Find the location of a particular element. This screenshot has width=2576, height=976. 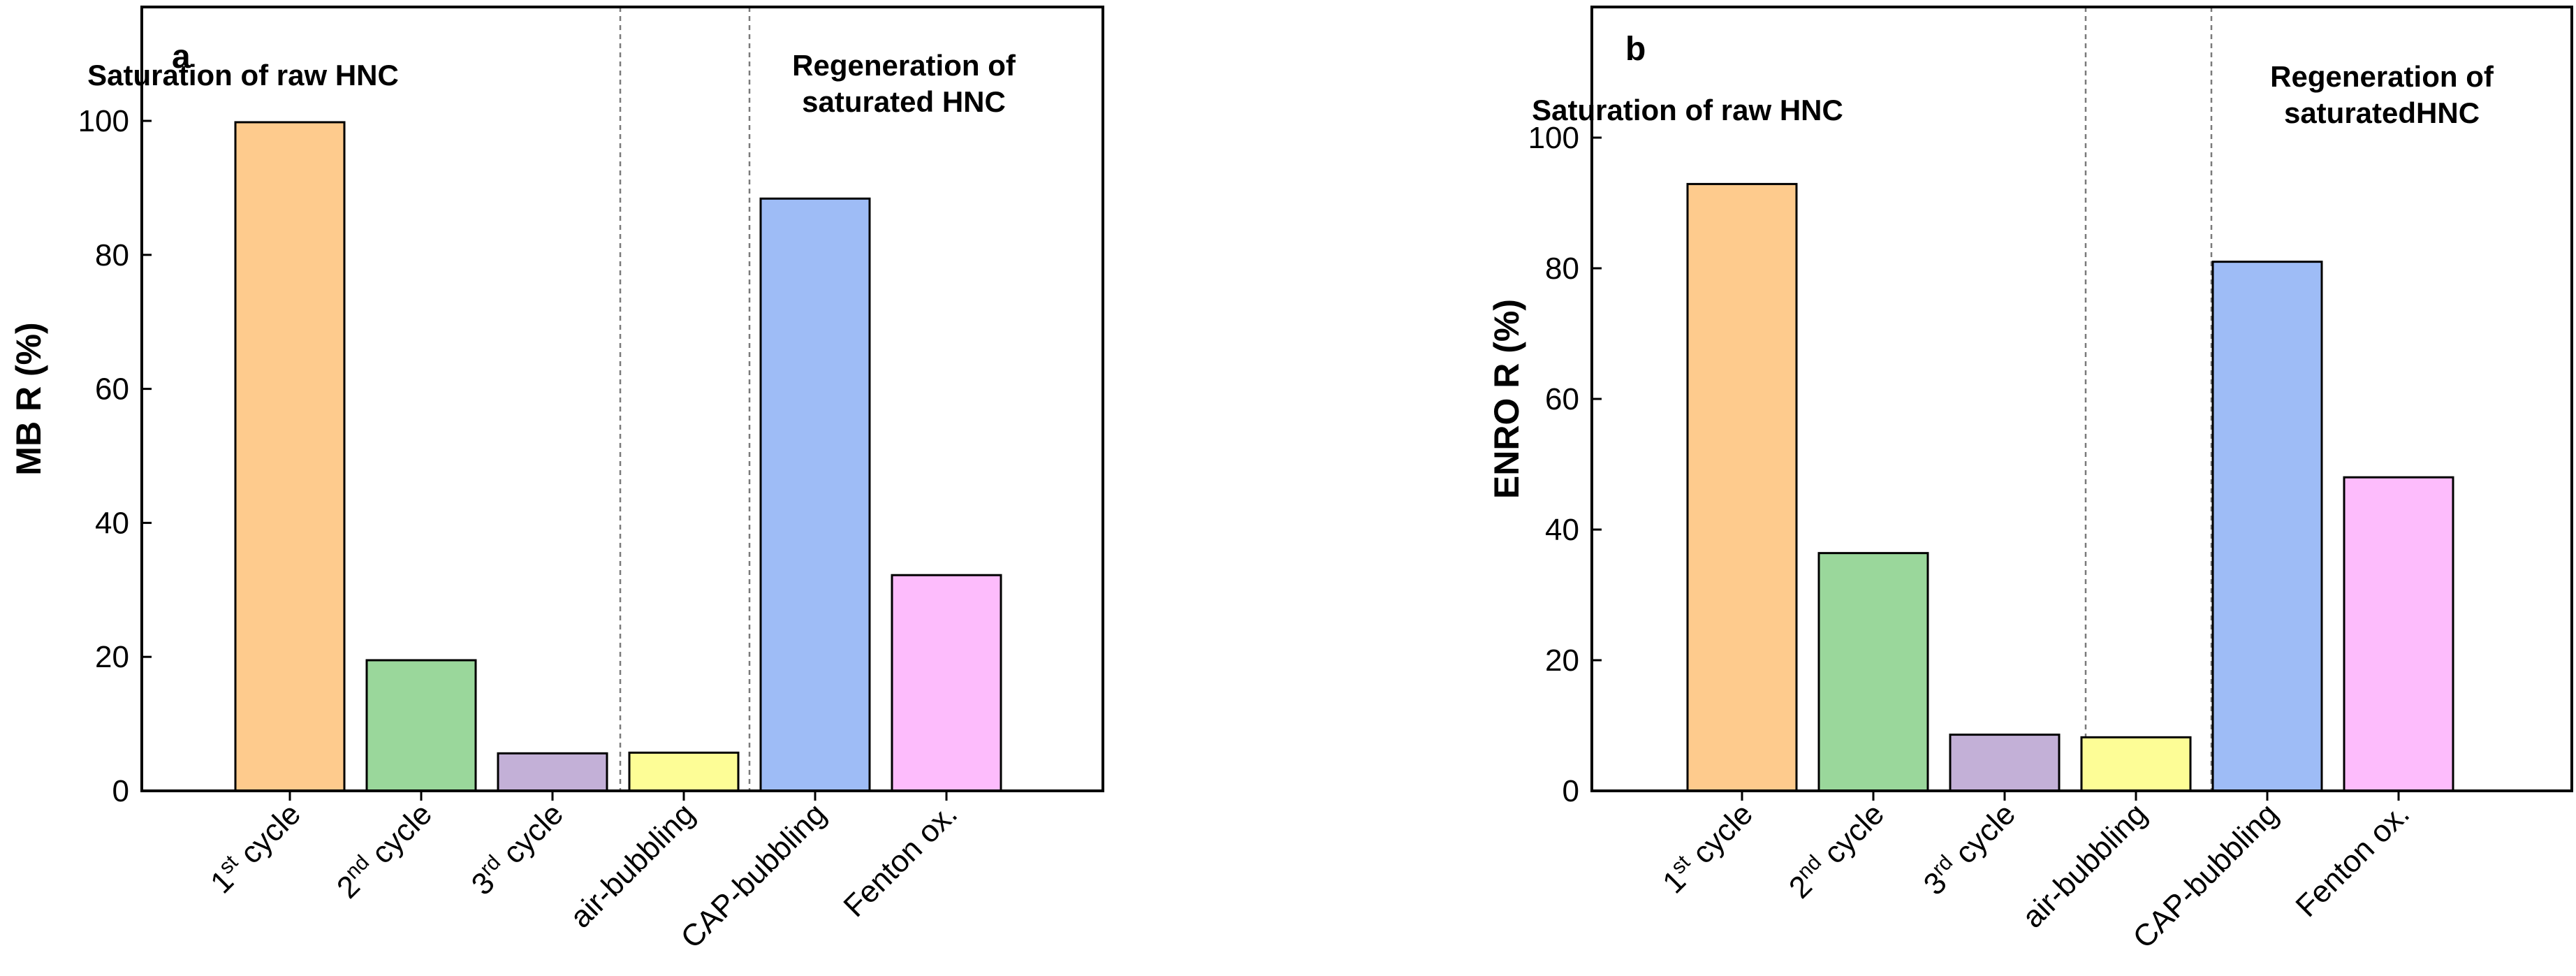

section-annotation: saturated HNC is located at coordinates (904, 102).